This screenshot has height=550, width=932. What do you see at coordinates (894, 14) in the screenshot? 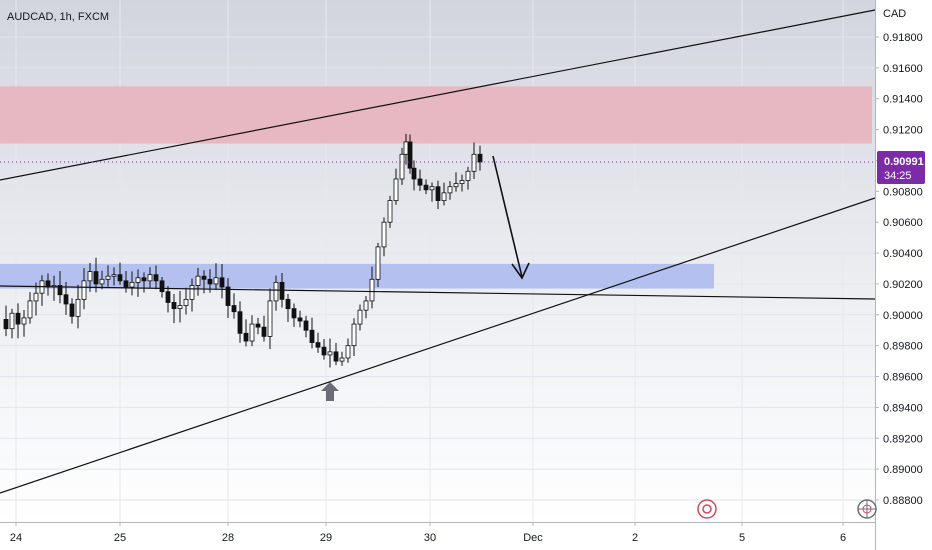
I see `currency-label: CAD` at bounding box center [894, 14].